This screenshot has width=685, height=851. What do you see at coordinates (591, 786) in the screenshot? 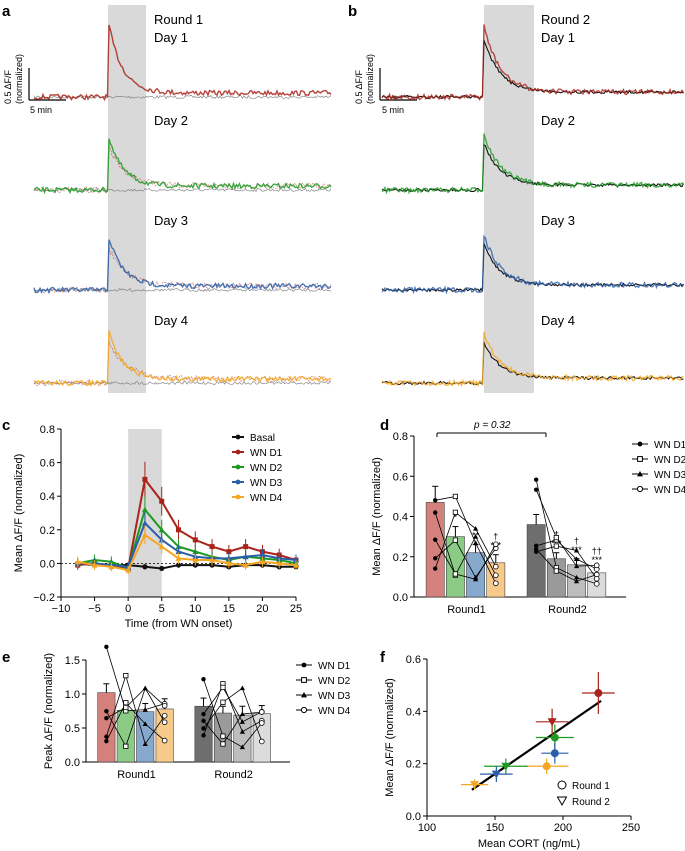
I see `panel-f-legend-label: Round 1` at bounding box center [591, 786].